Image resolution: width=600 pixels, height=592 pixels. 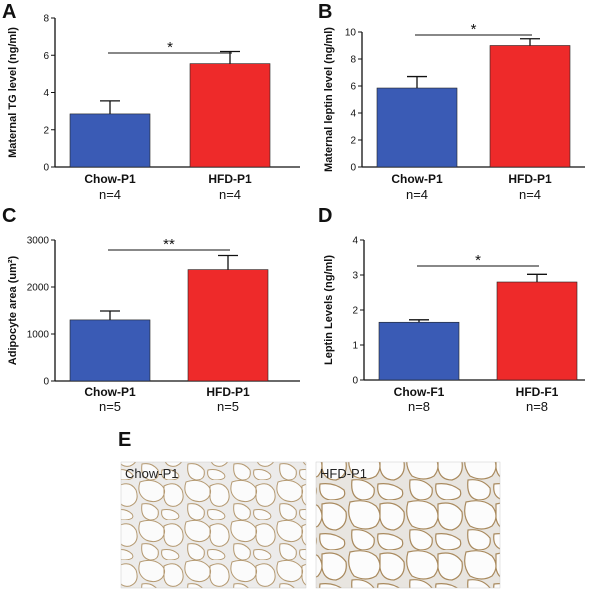 What do you see at coordinates (355, 346) in the screenshot?
I see `y-tick-label: 1` at bounding box center [355, 346].